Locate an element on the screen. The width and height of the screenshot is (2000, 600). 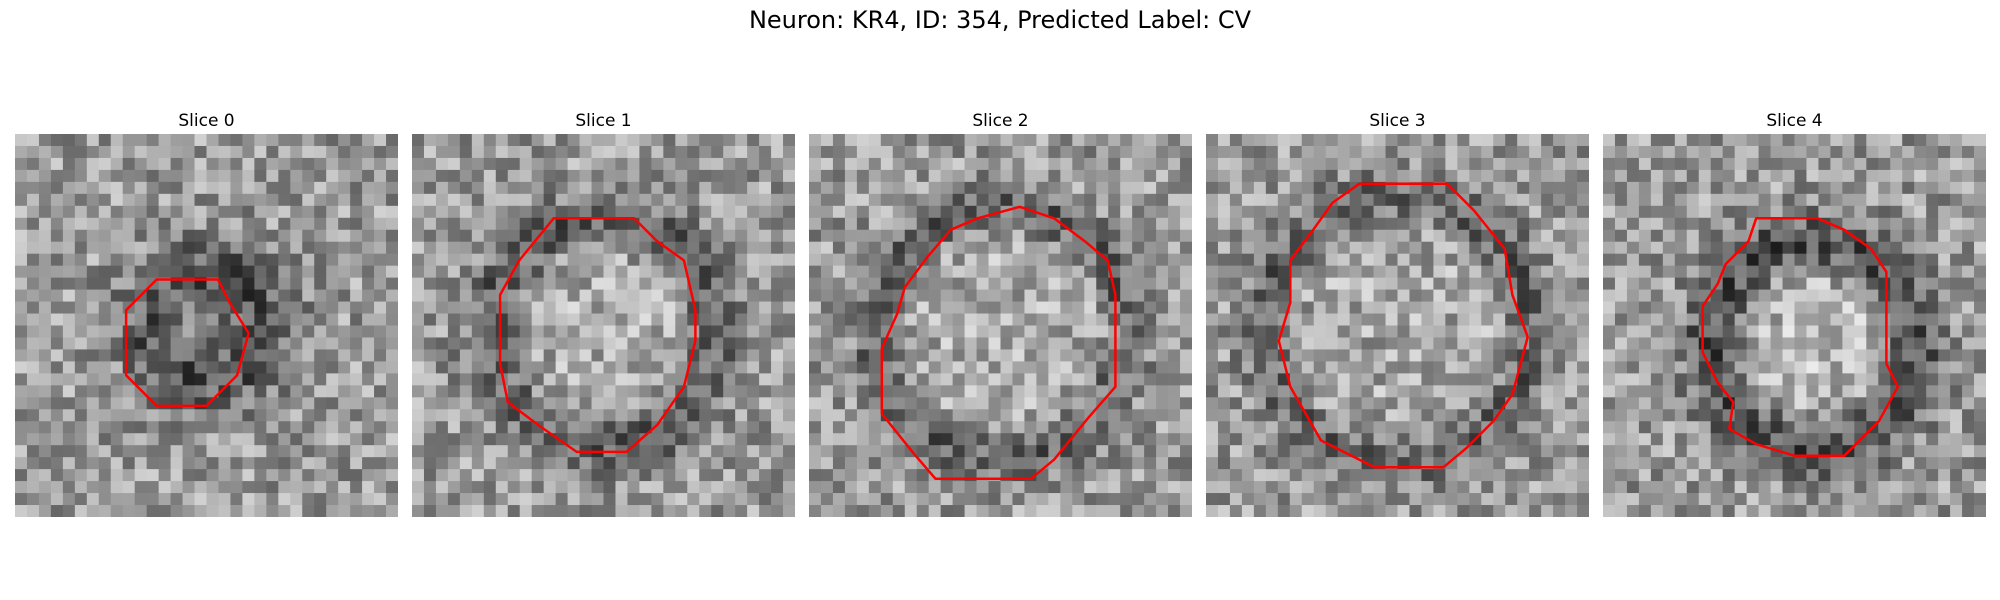
slice-title: Slice 3 is located at coordinates (1397, 121).